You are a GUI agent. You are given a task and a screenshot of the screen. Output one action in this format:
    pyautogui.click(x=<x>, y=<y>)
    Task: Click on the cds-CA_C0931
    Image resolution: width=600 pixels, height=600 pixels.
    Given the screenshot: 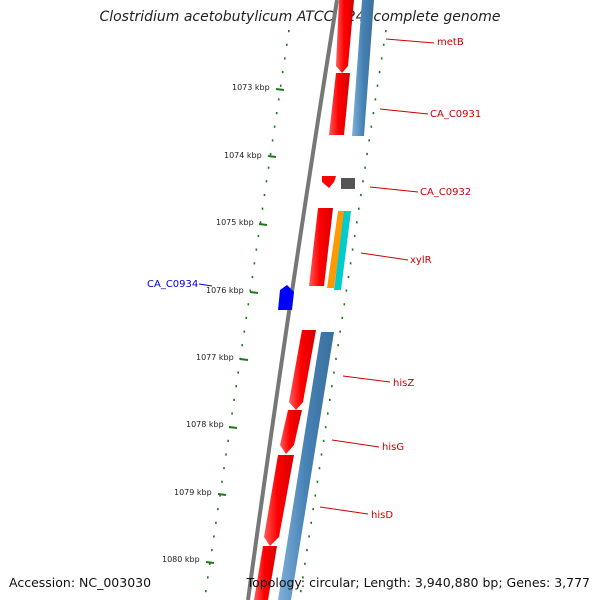 What is the action you would take?
    pyautogui.click(x=339, y=104)
    